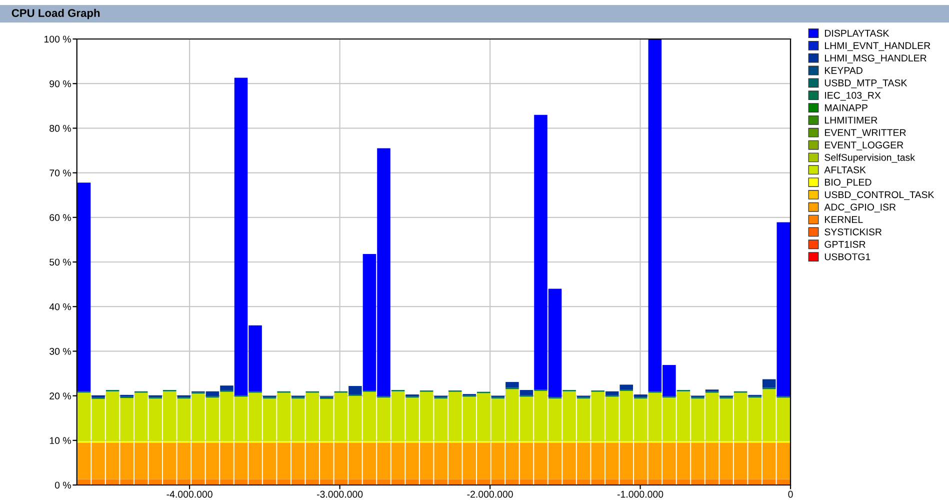  I want to click on legend-label: DISPLAYTASK, so click(857, 33).